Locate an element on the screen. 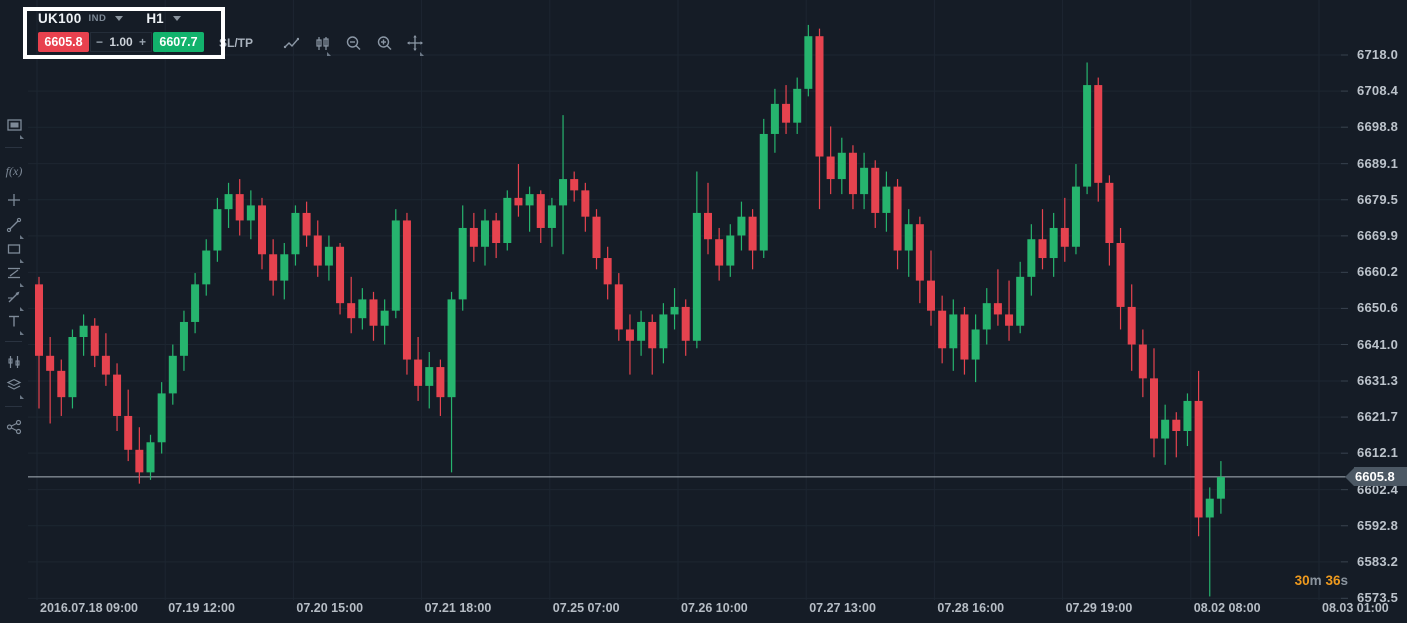 The image size is (1407, 623). price-axis-label: 6718.0 is located at coordinates (1377, 54).